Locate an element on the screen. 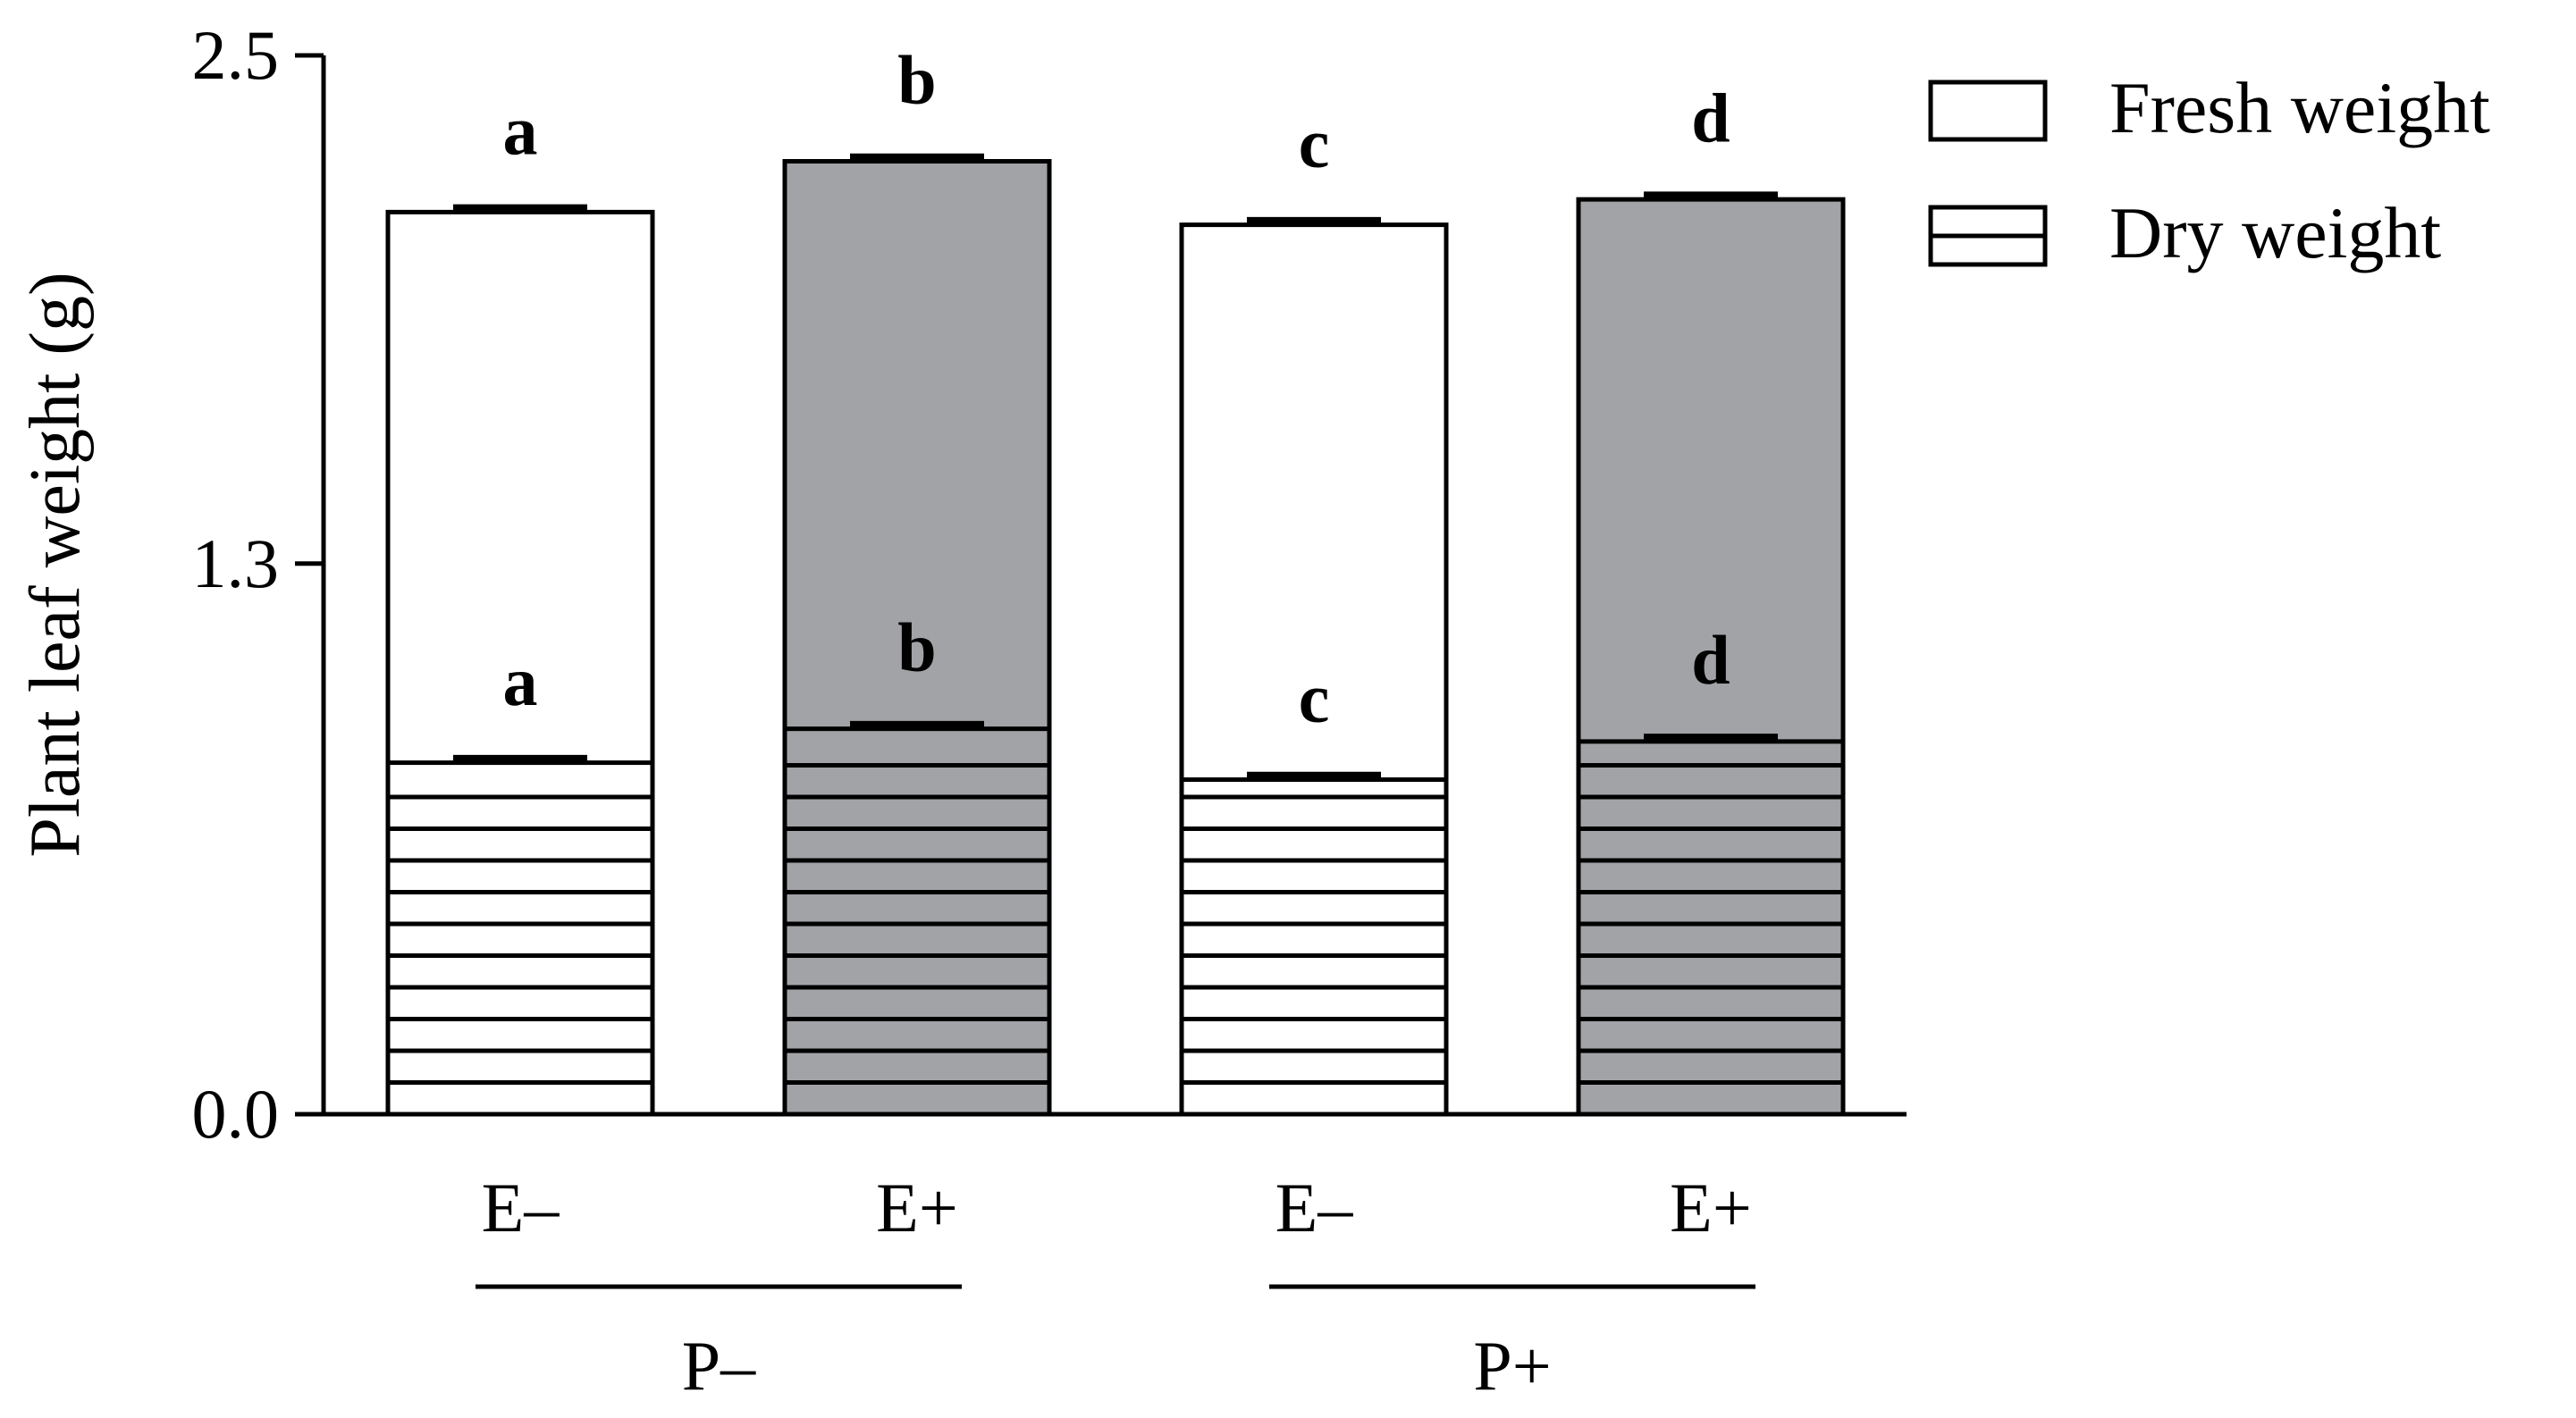  fresh-significance-letter: c is located at coordinates (1315, 143).